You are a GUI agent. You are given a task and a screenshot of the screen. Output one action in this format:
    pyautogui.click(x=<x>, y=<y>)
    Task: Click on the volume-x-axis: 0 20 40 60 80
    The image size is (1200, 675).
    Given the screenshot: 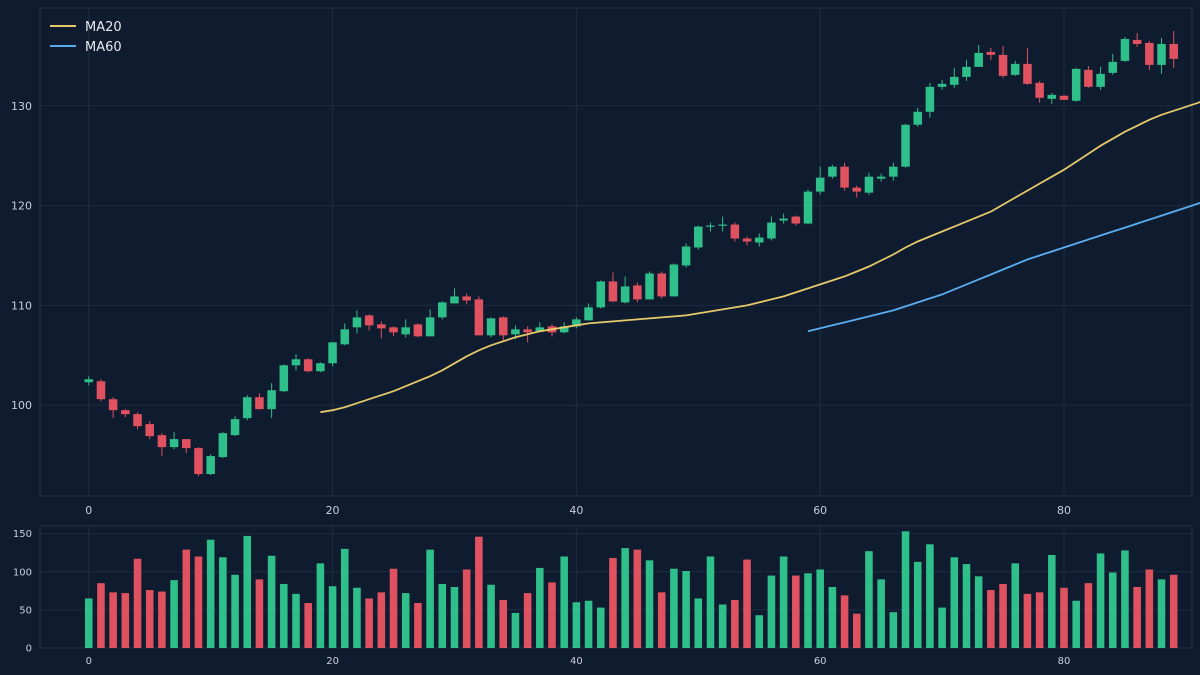 What is the action you would take?
    pyautogui.click(x=578, y=661)
    